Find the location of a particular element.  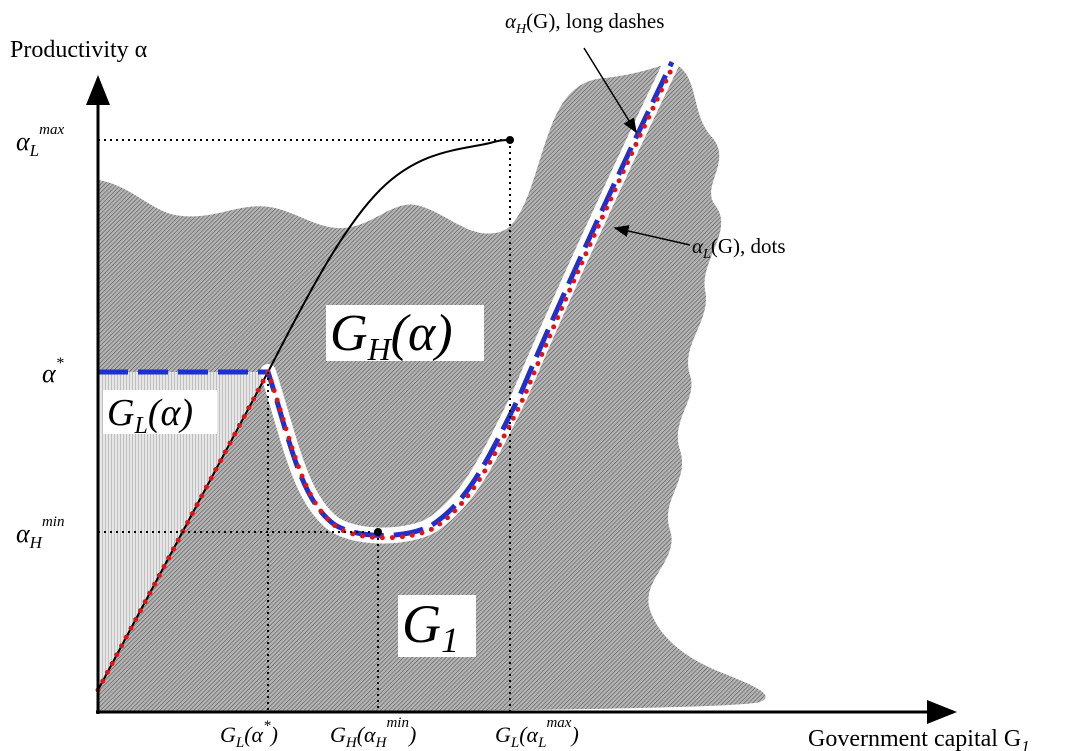

region-label-gh: GH(α) is located at coordinates (391, 336).